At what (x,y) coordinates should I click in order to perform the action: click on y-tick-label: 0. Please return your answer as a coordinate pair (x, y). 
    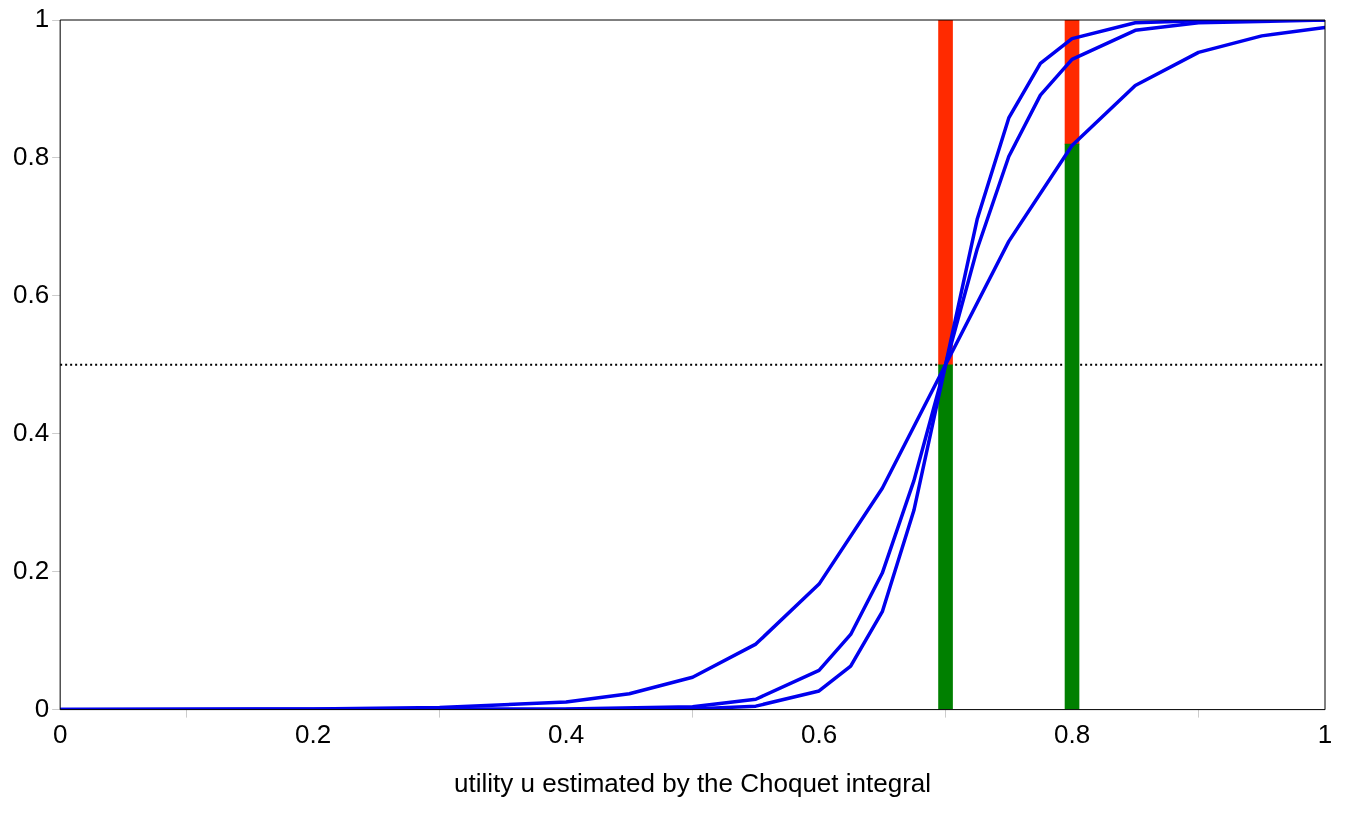
    Looking at the image, I should click on (42, 707).